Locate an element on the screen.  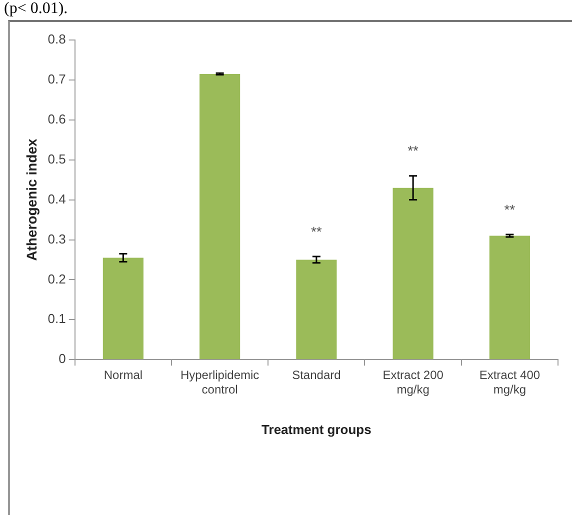
x-tick-label: Extract 400 mg/kg is located at coordinates (509, 382).